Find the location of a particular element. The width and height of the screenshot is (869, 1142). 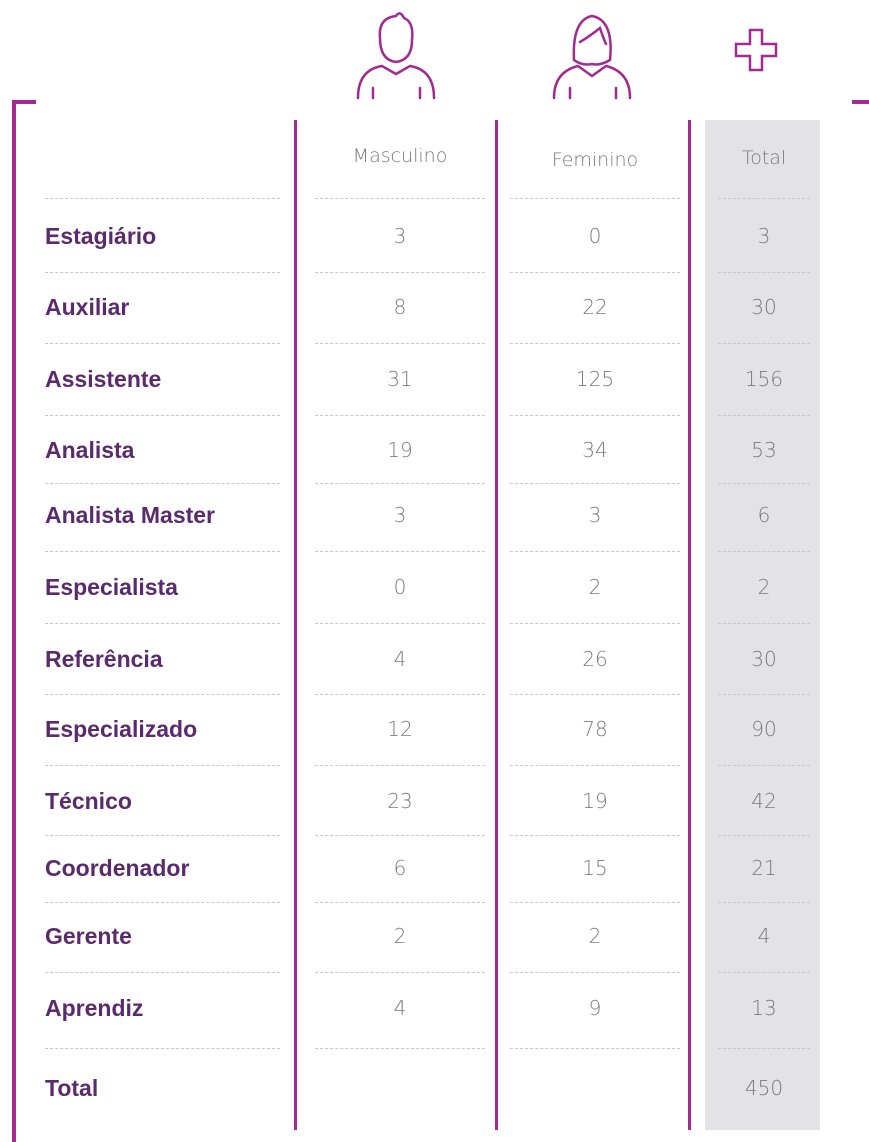

row-label: Aprendiz is located at coordinates (94, 1008).